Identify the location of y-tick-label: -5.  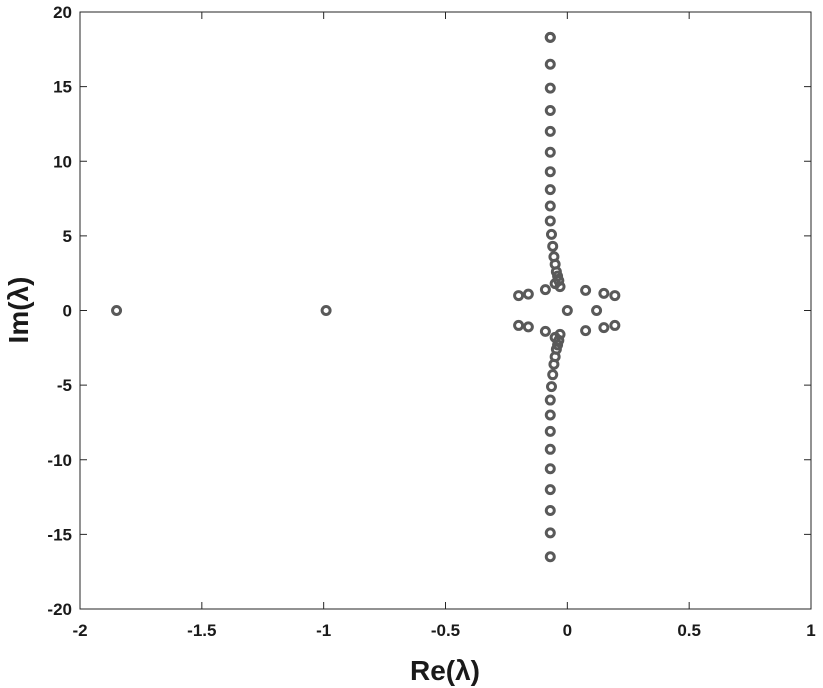
(64, 385).